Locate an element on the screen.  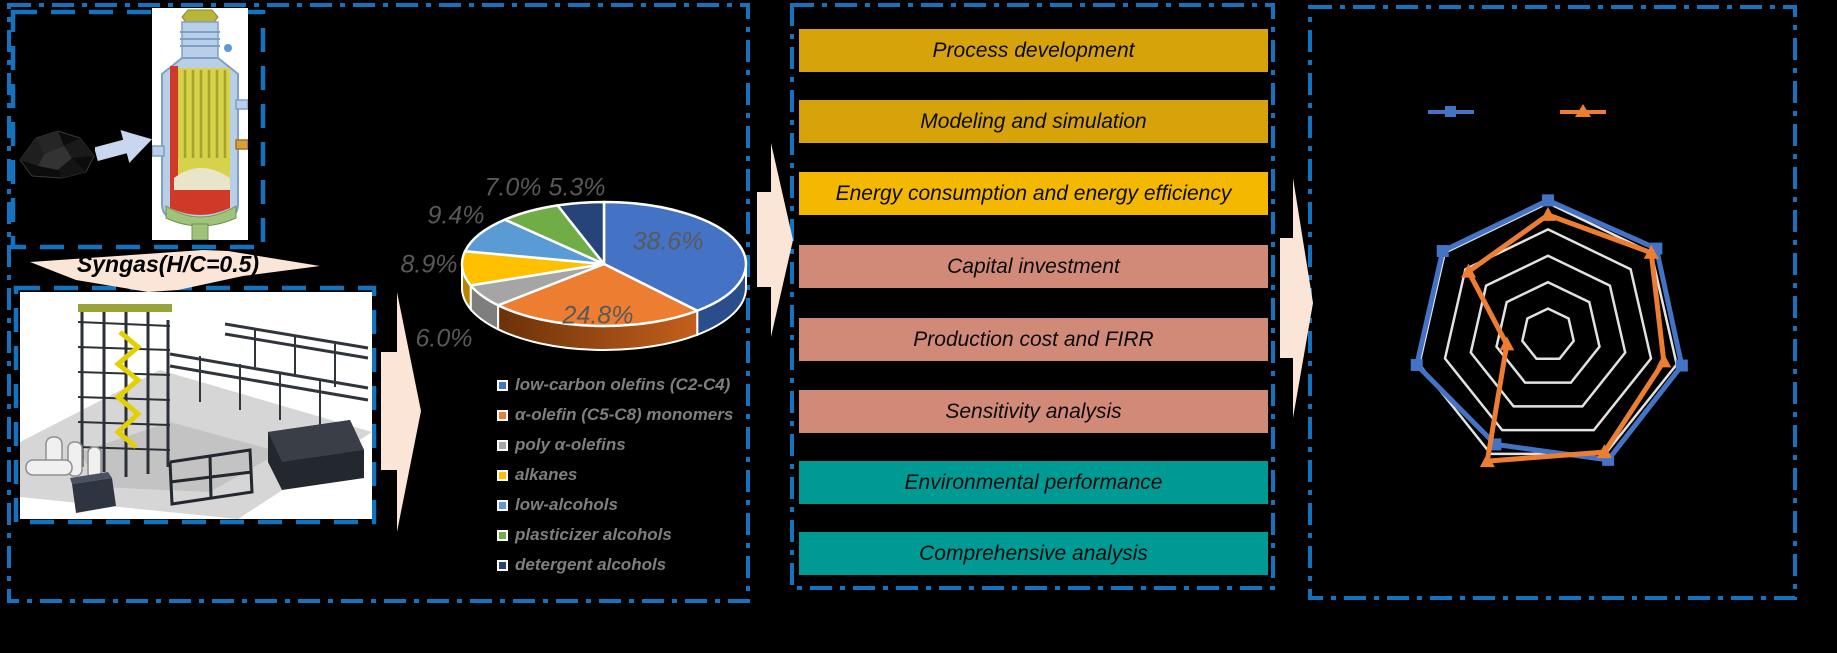
radar-legend-triangle-icon is located at coordinates (1583, 110).